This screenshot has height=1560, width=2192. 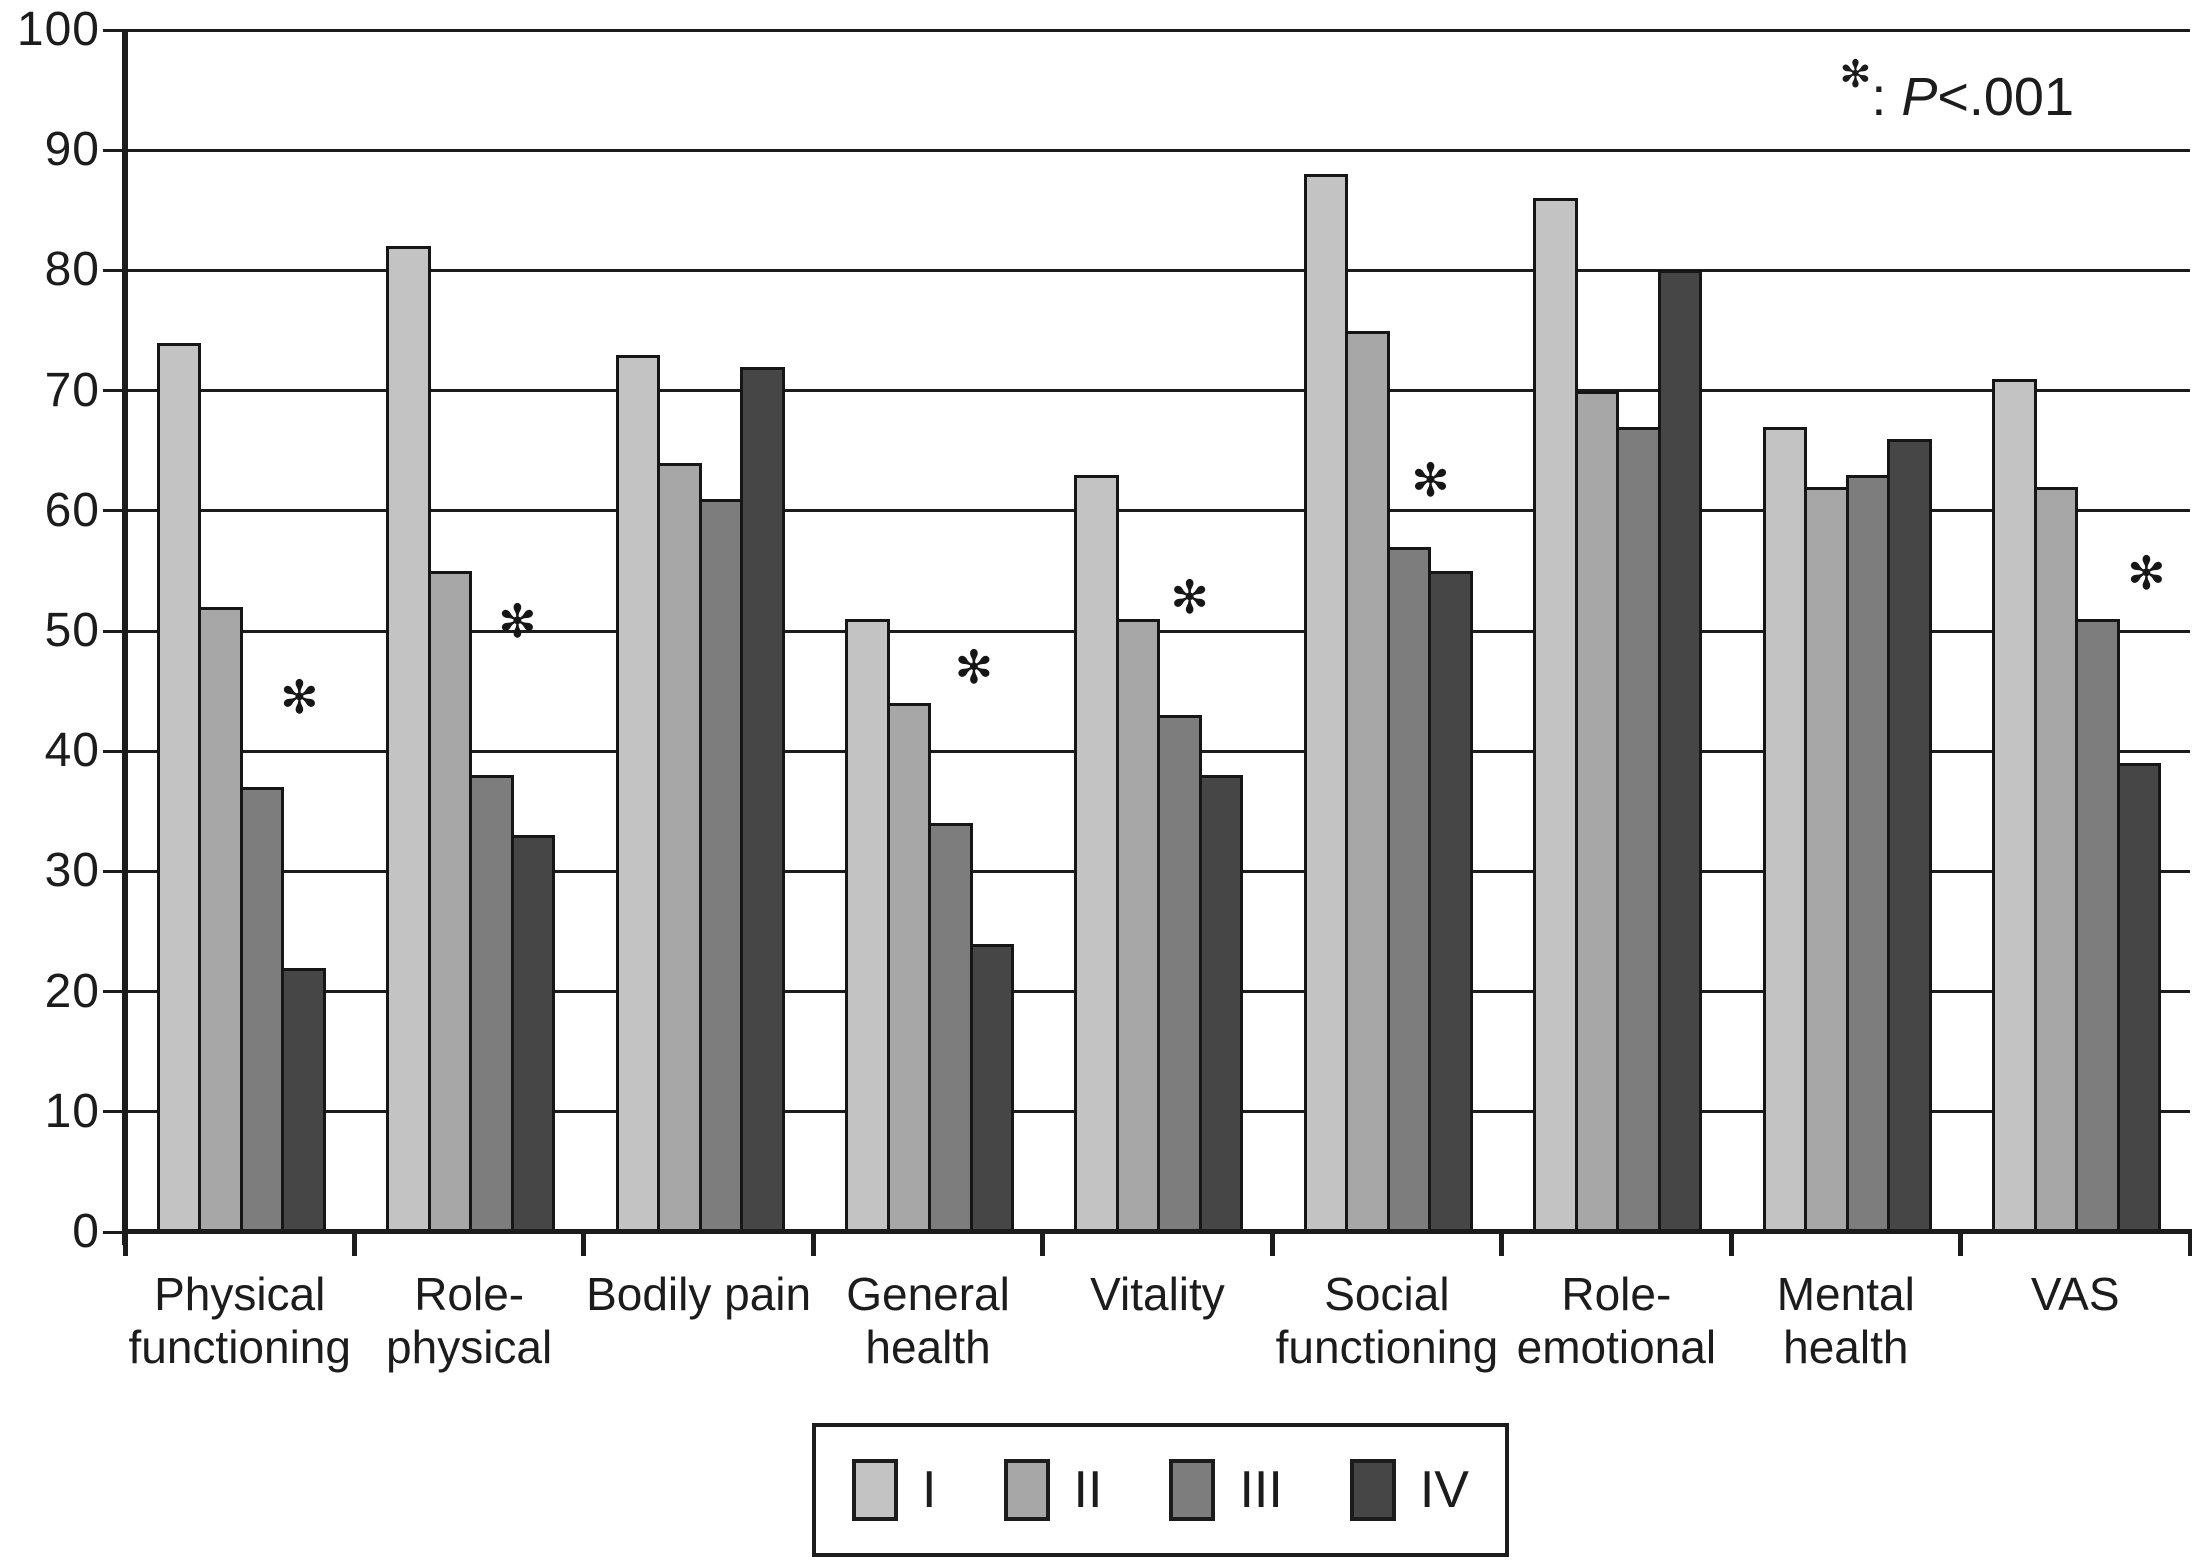 What do you see at coordinates (1326, 703) in the screenshot?
I see `bar-I-cat6` at bounding box center [1326, 703].